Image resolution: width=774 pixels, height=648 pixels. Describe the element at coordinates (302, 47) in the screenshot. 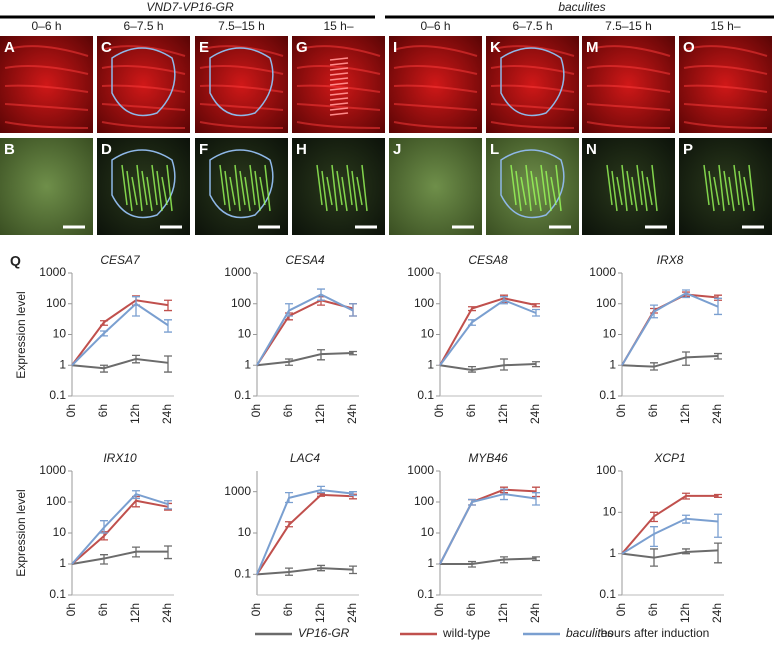

I see `panel-letter: G` at that location.